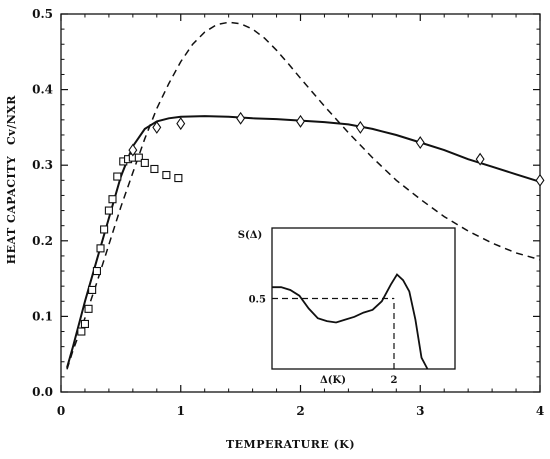 The image size is (550, 459). I want to click on y-axis-label: HEAT CAPACITY, so click(11, 210).